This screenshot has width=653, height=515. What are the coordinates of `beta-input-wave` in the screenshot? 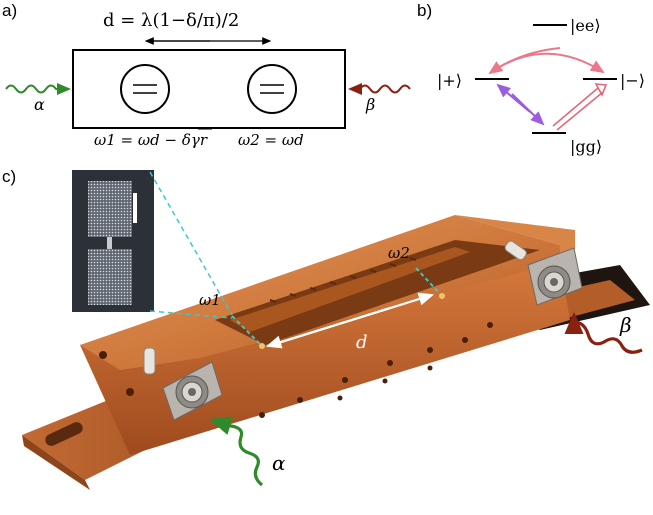 It's located at (379, 89).